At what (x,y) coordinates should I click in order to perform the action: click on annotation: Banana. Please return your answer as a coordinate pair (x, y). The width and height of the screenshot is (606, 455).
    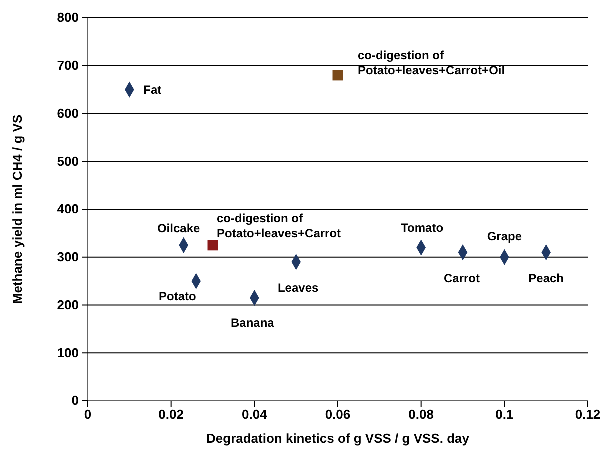
    Looking at the image, I should click on (252, 323).